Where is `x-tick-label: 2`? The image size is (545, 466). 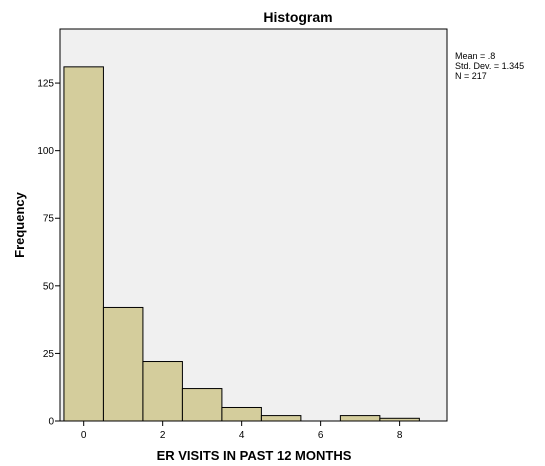
x-tick-label: 2 is located at coordinates (163, 435).